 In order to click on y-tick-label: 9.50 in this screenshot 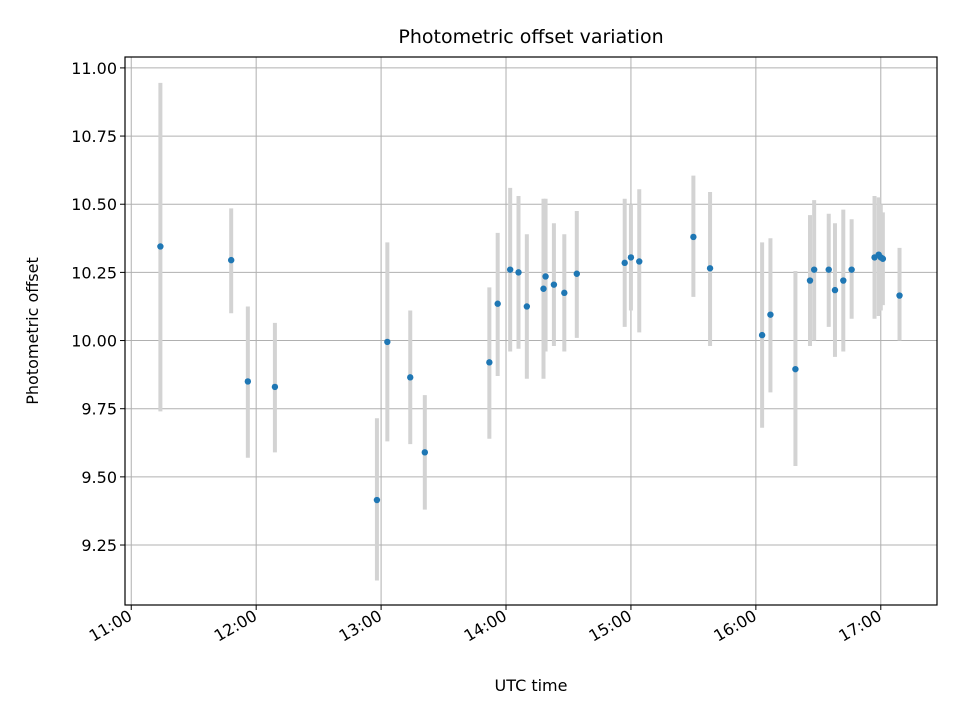, I will do `click(99, 477)`.